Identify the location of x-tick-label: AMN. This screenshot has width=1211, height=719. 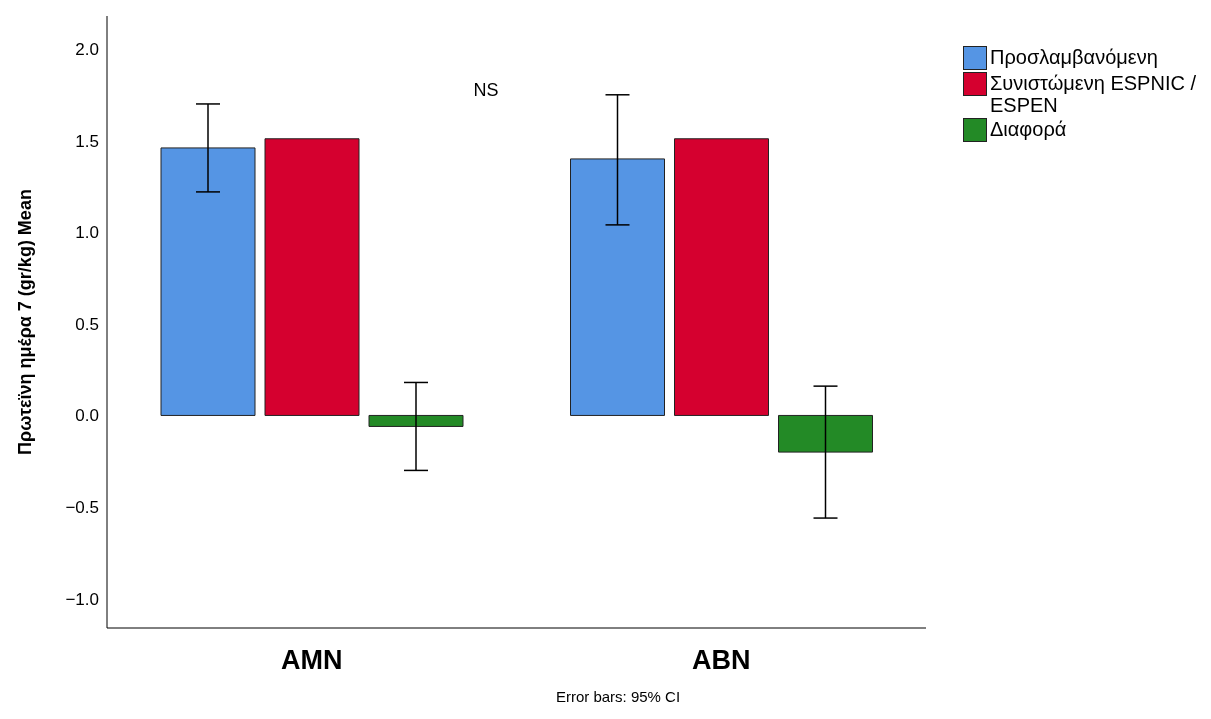
(312, 660).